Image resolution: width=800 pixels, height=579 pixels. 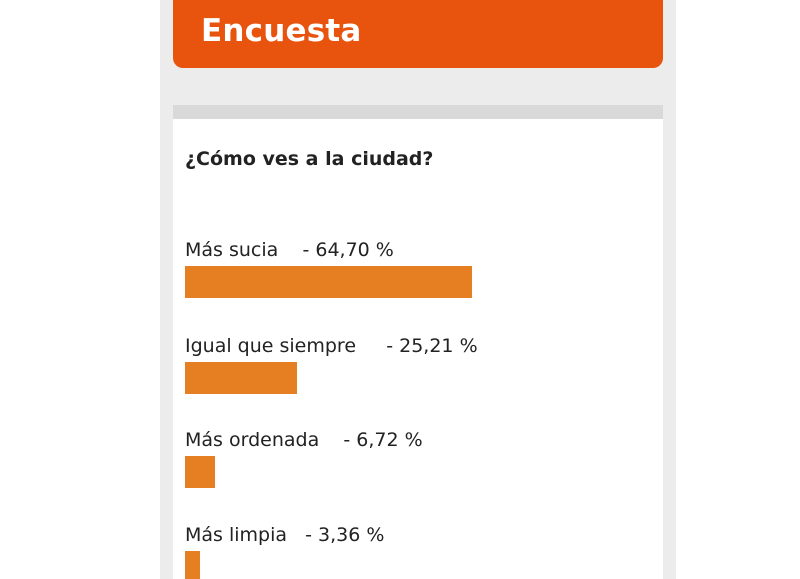 I want to click on poll-option-3-bar, so click(x=200, y=472).